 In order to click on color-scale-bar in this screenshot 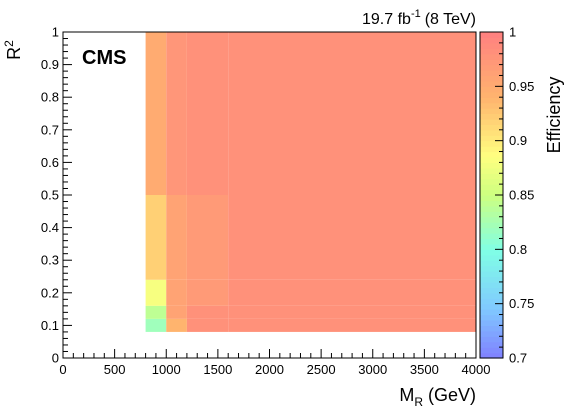, I will do `click(491, 195)`.